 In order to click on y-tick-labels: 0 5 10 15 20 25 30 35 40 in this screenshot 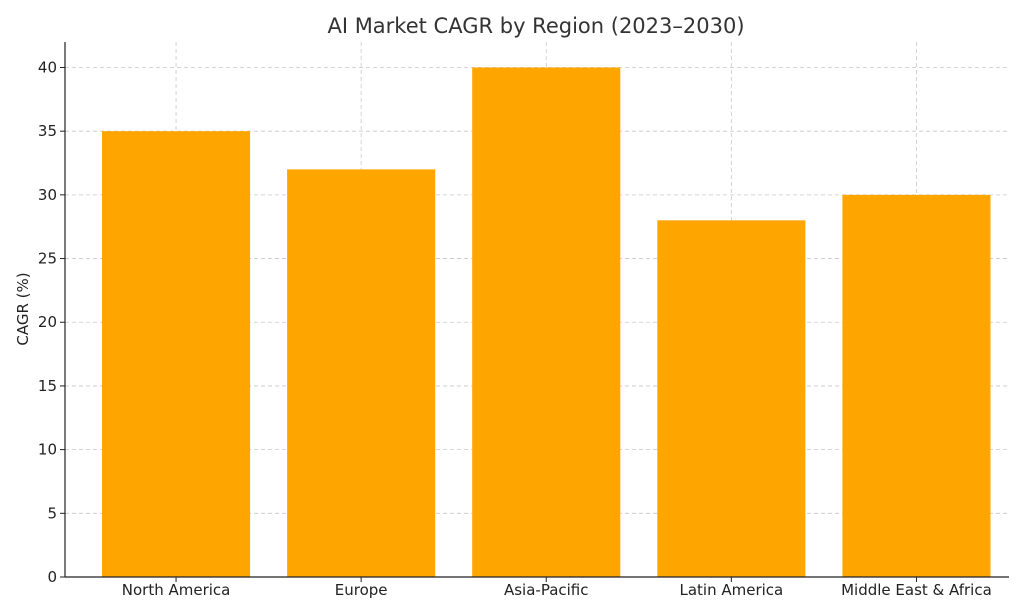, I will do `click(47, 322)`.